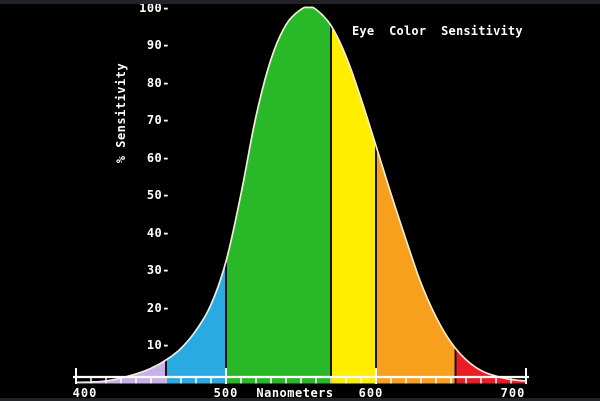  Describe the element at coordinates (154, 7) in the screenshot. I see `y-tick-label-100: 100-` at that location.